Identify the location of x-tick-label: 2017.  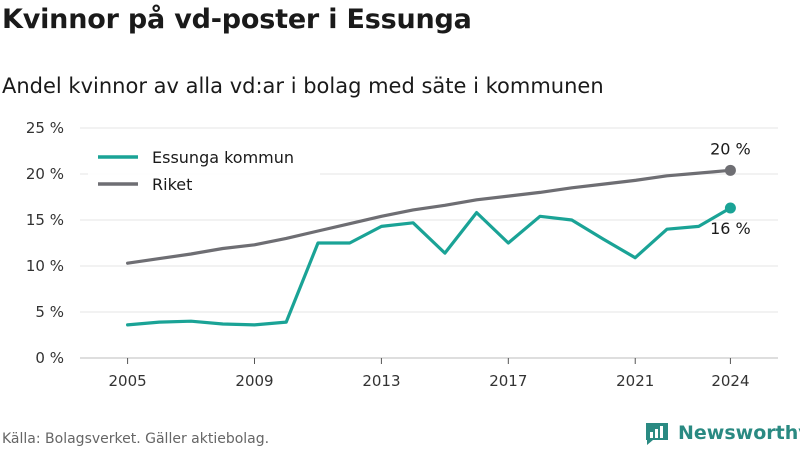
(508, 381).